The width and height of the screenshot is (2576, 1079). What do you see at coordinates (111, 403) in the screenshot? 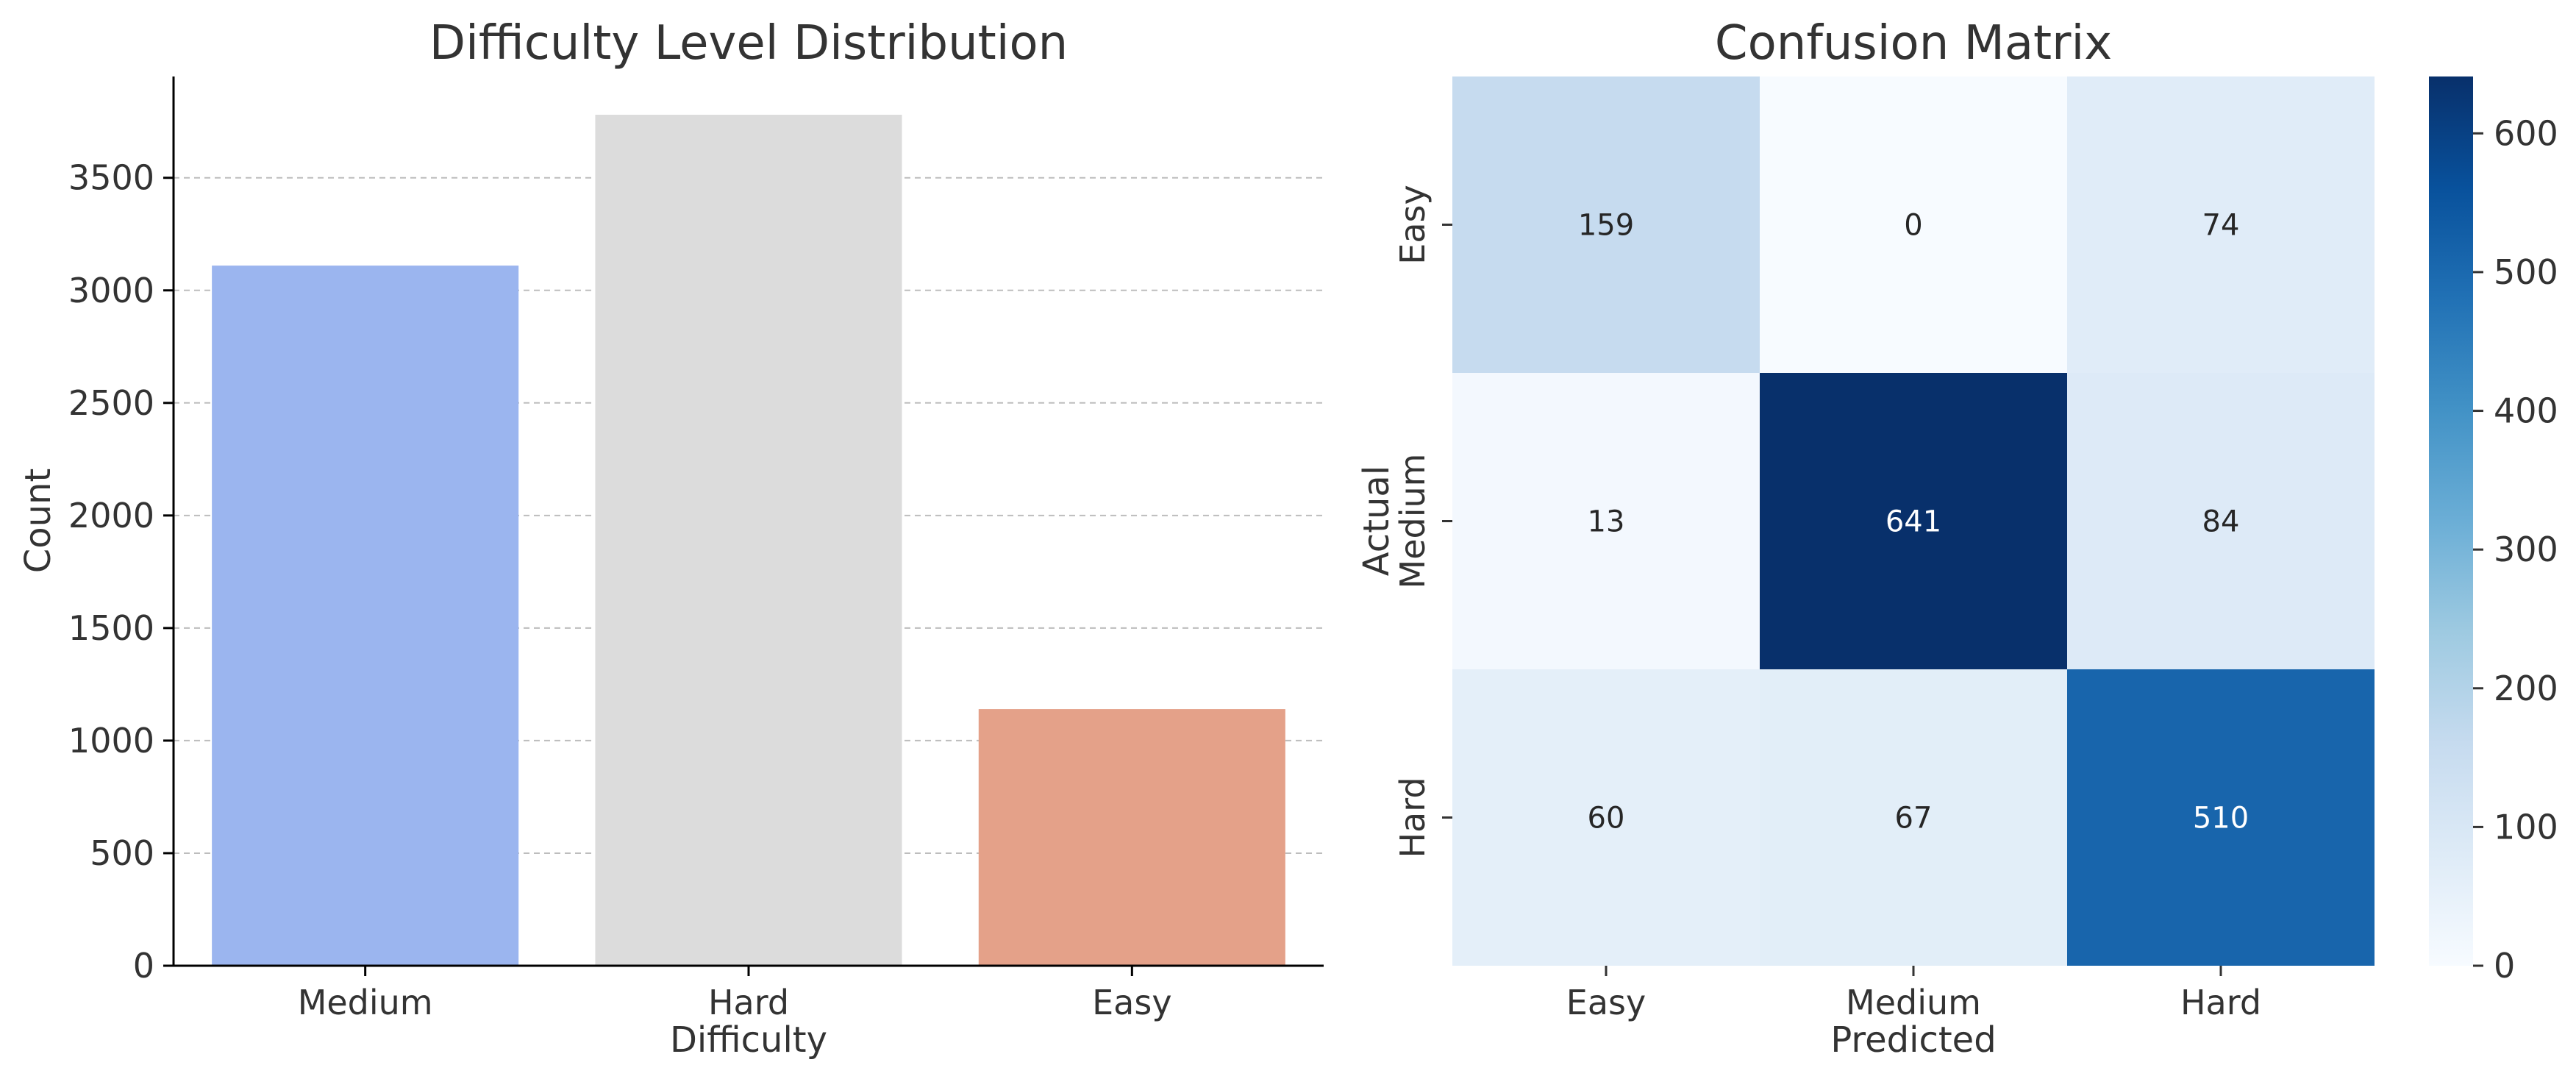
I see `bar-y-tick-label: 2500` at bounding box center [111, 403].